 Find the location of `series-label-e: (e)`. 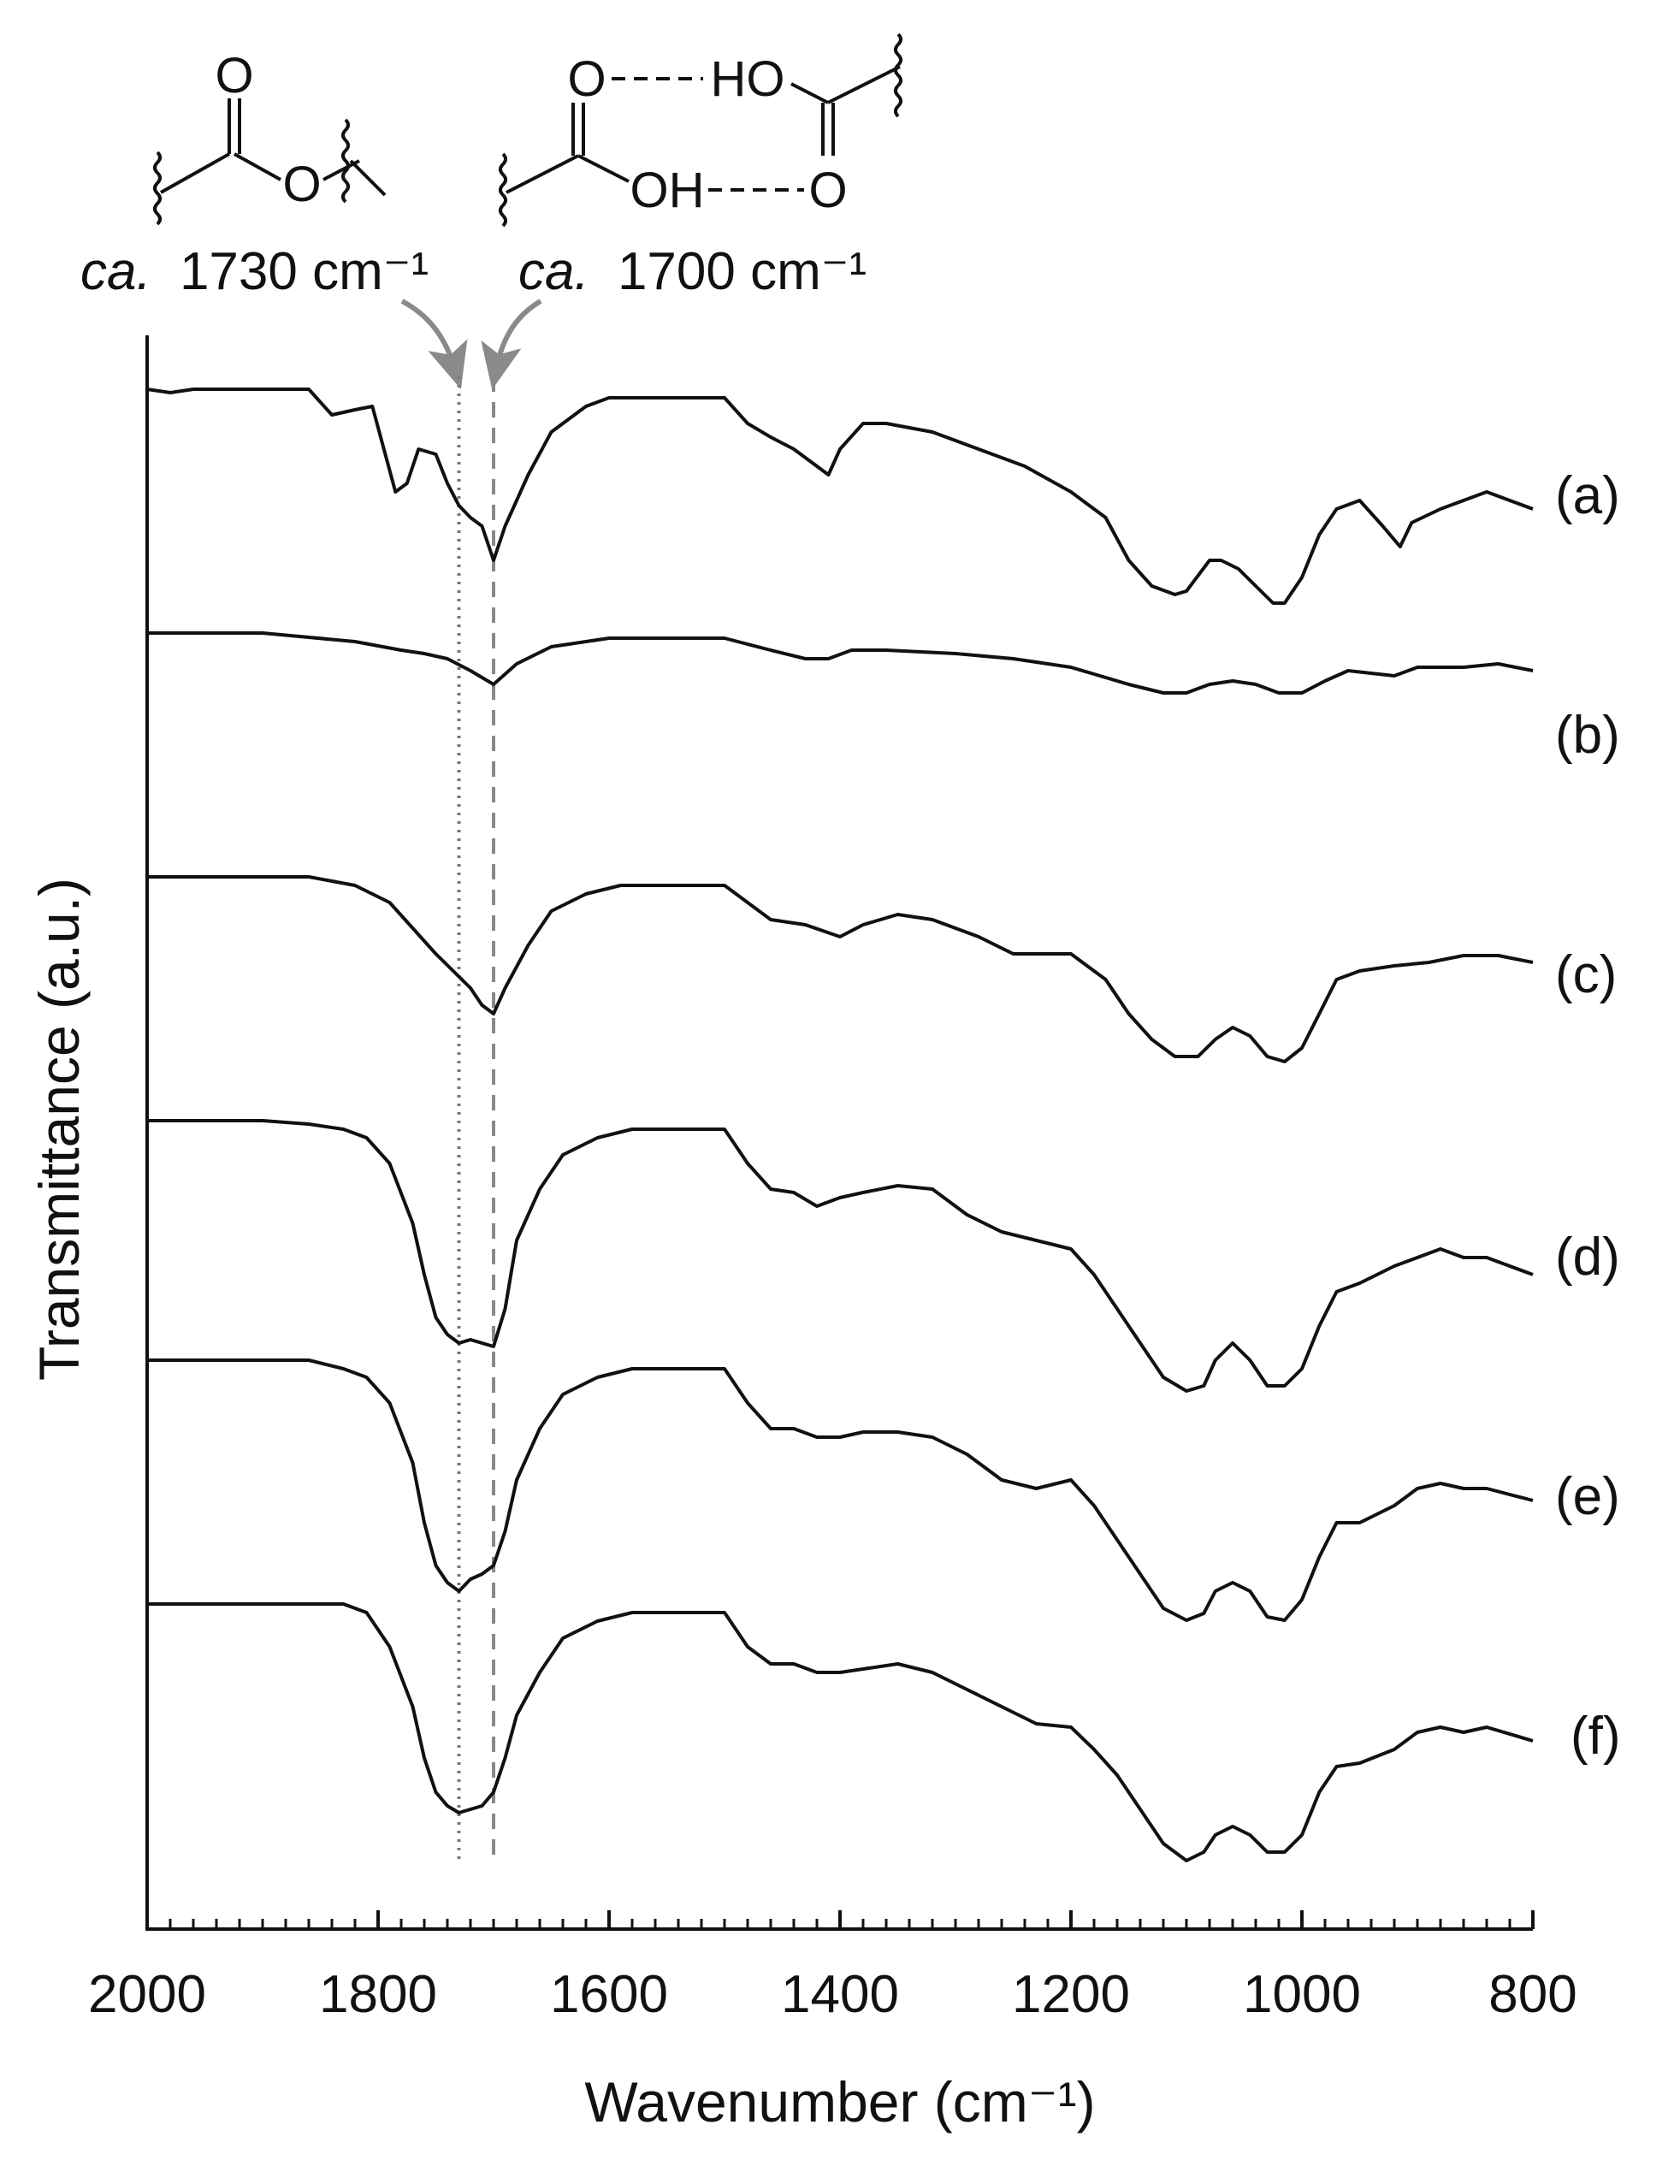

series-label-e: (e) is located at coordinates (1588, 1496).